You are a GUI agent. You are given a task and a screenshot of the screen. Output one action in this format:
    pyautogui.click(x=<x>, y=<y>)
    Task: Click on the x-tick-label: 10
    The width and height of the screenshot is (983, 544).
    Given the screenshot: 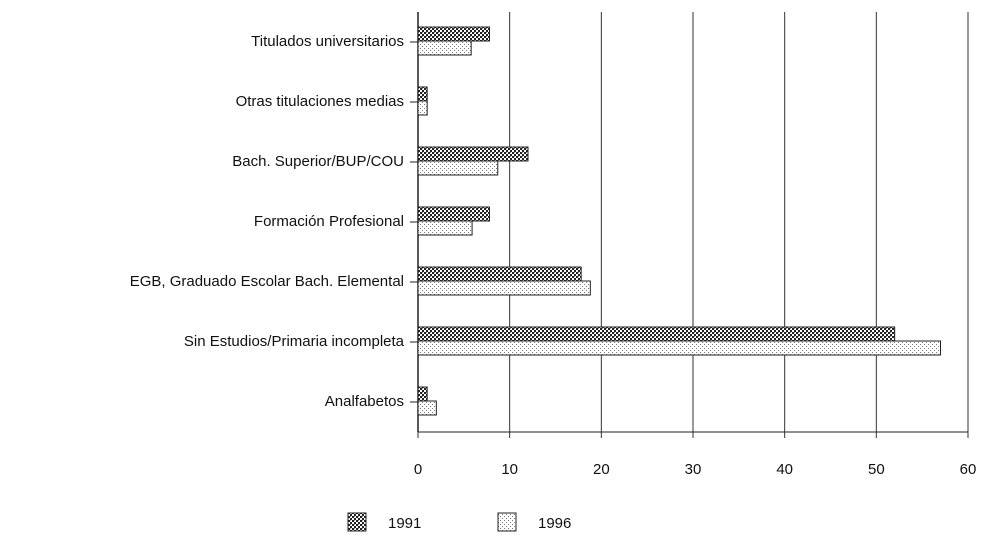 What is the action you would take?
    pyautogui.click(x=509, y=469)
    